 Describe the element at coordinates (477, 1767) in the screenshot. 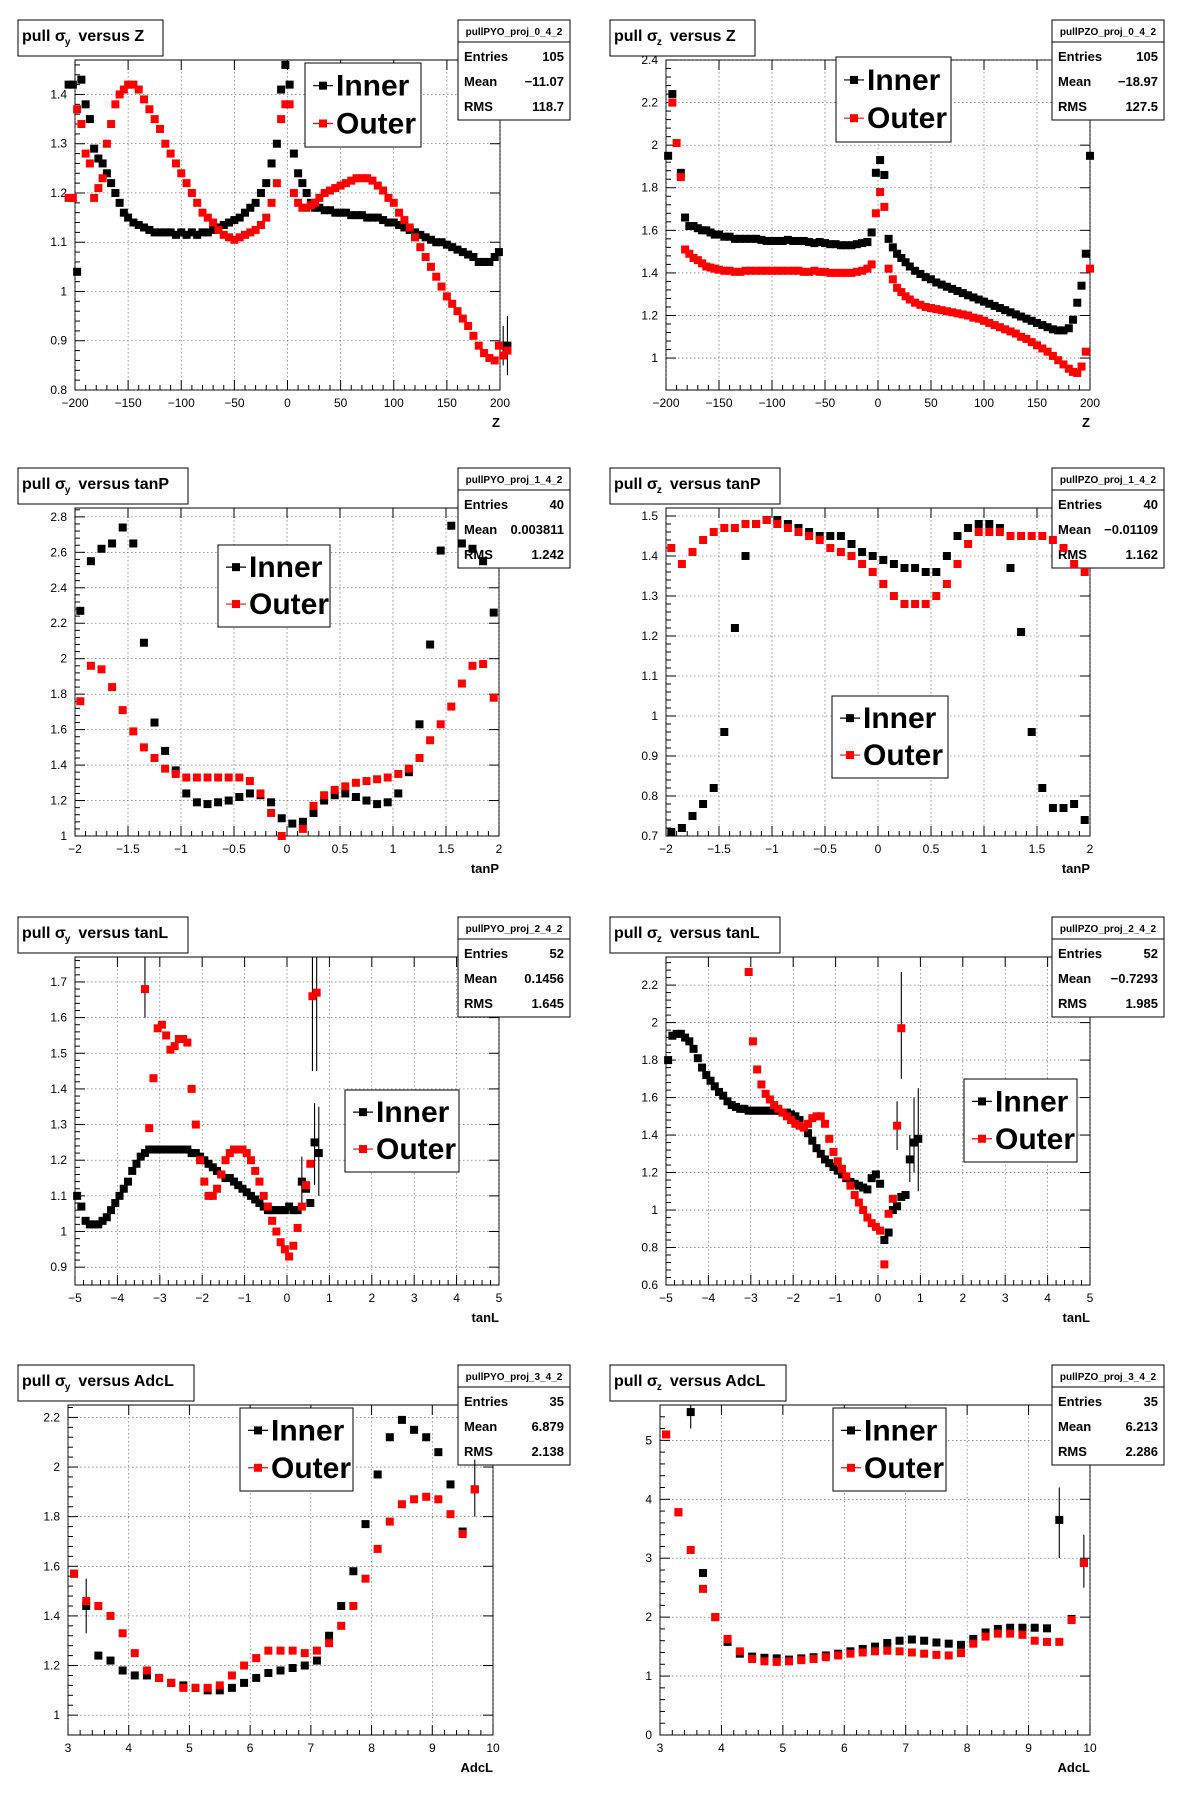

I see `x-axis-label: AdcL` at that location.